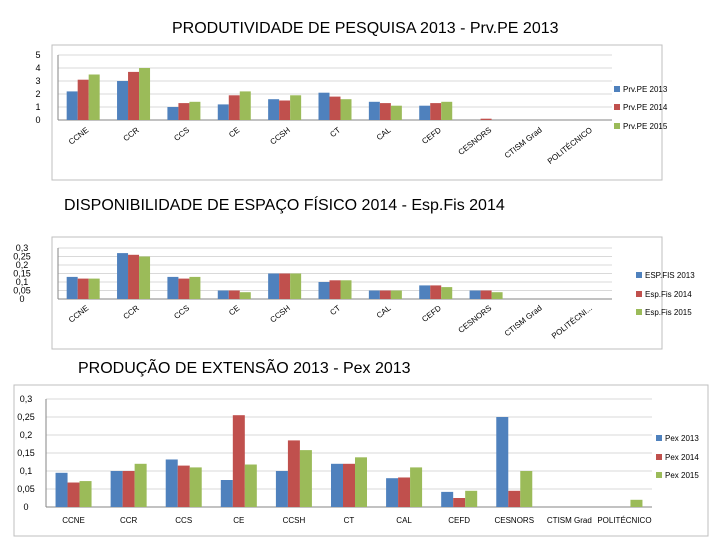 The width and height of the screenshot is (720, 540). What do you see at coordinates (22, 248) in the screenshot?
I see `chart2-ytick: 0,3` at bounding box center [22, 248].